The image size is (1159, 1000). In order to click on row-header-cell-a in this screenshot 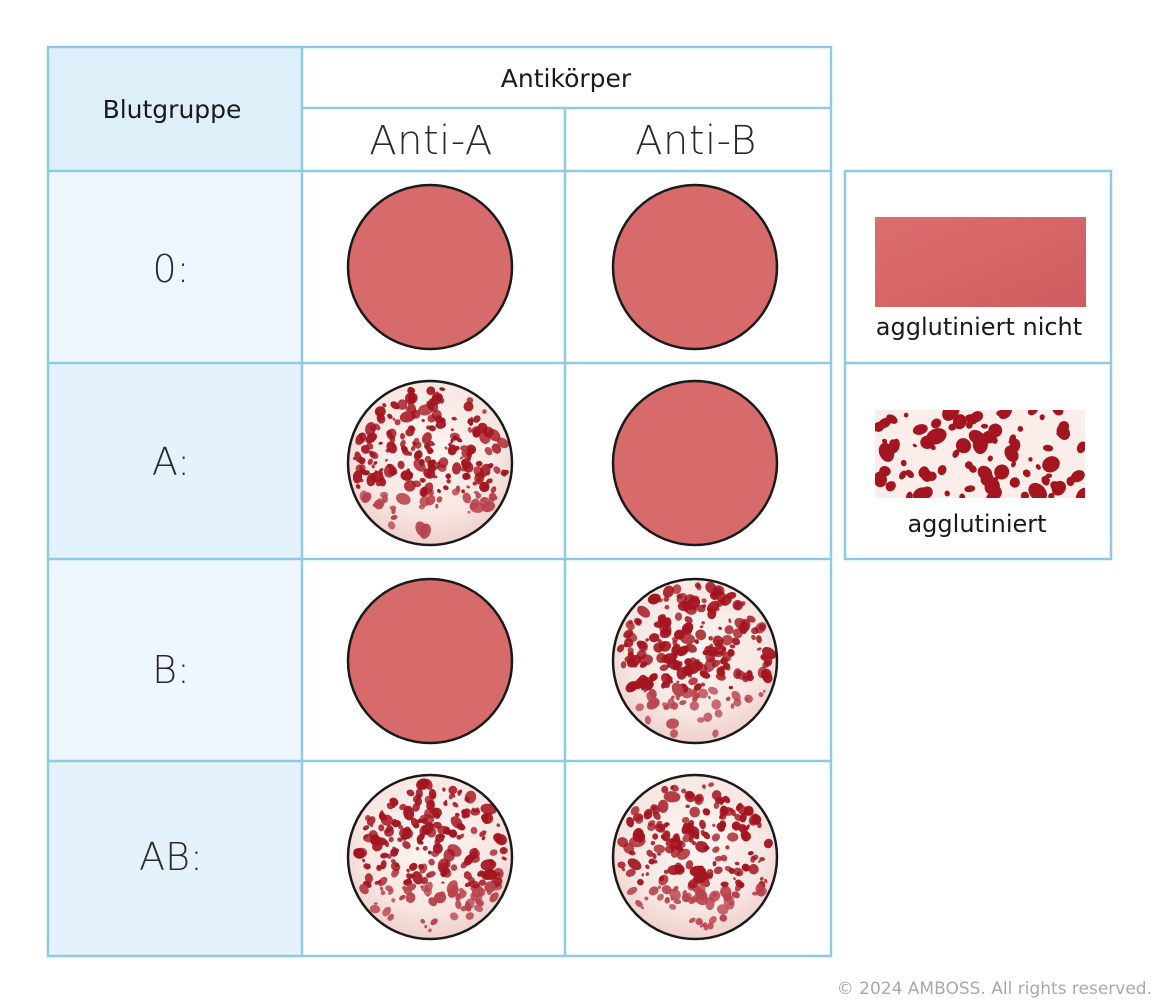, I will do `click(175, 461)`.